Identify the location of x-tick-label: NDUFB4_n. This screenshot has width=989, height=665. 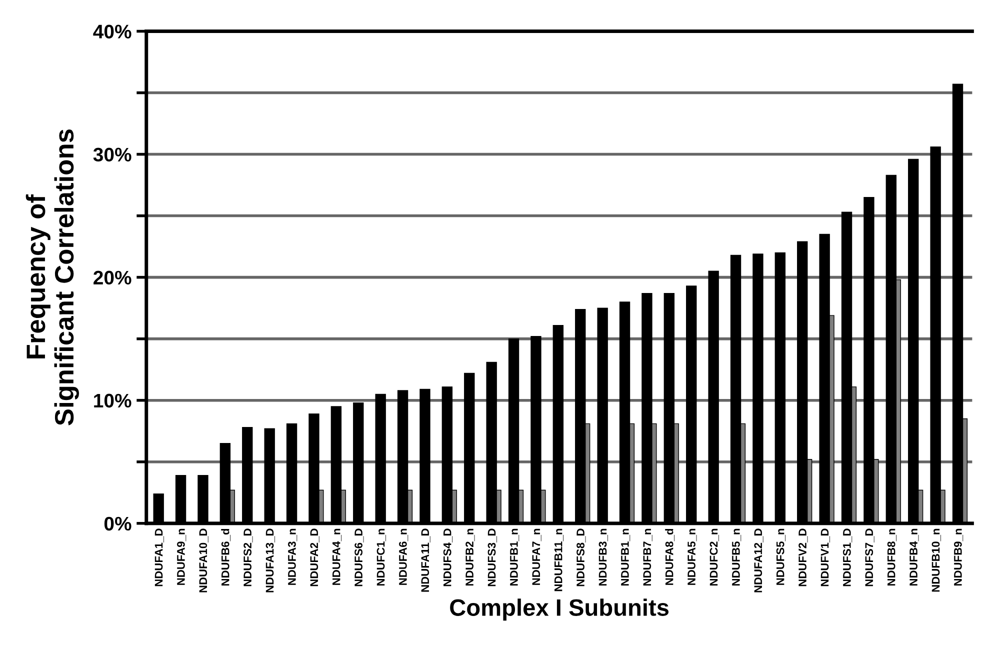
(914, 557).